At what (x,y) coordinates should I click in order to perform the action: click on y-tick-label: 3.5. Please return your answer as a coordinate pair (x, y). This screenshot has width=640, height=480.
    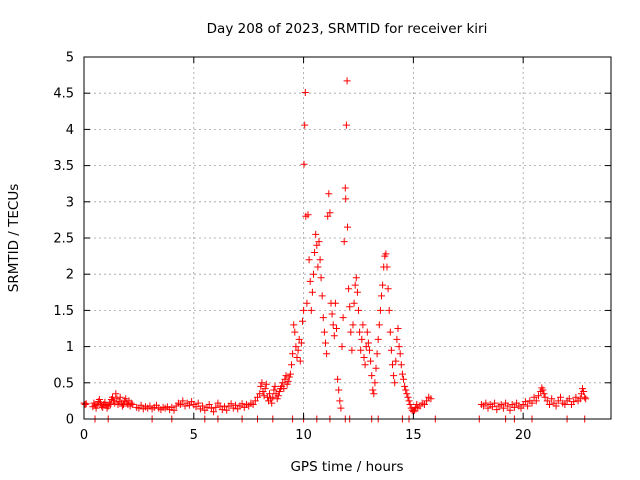
    Looking at the image, I should click on (63, 166).